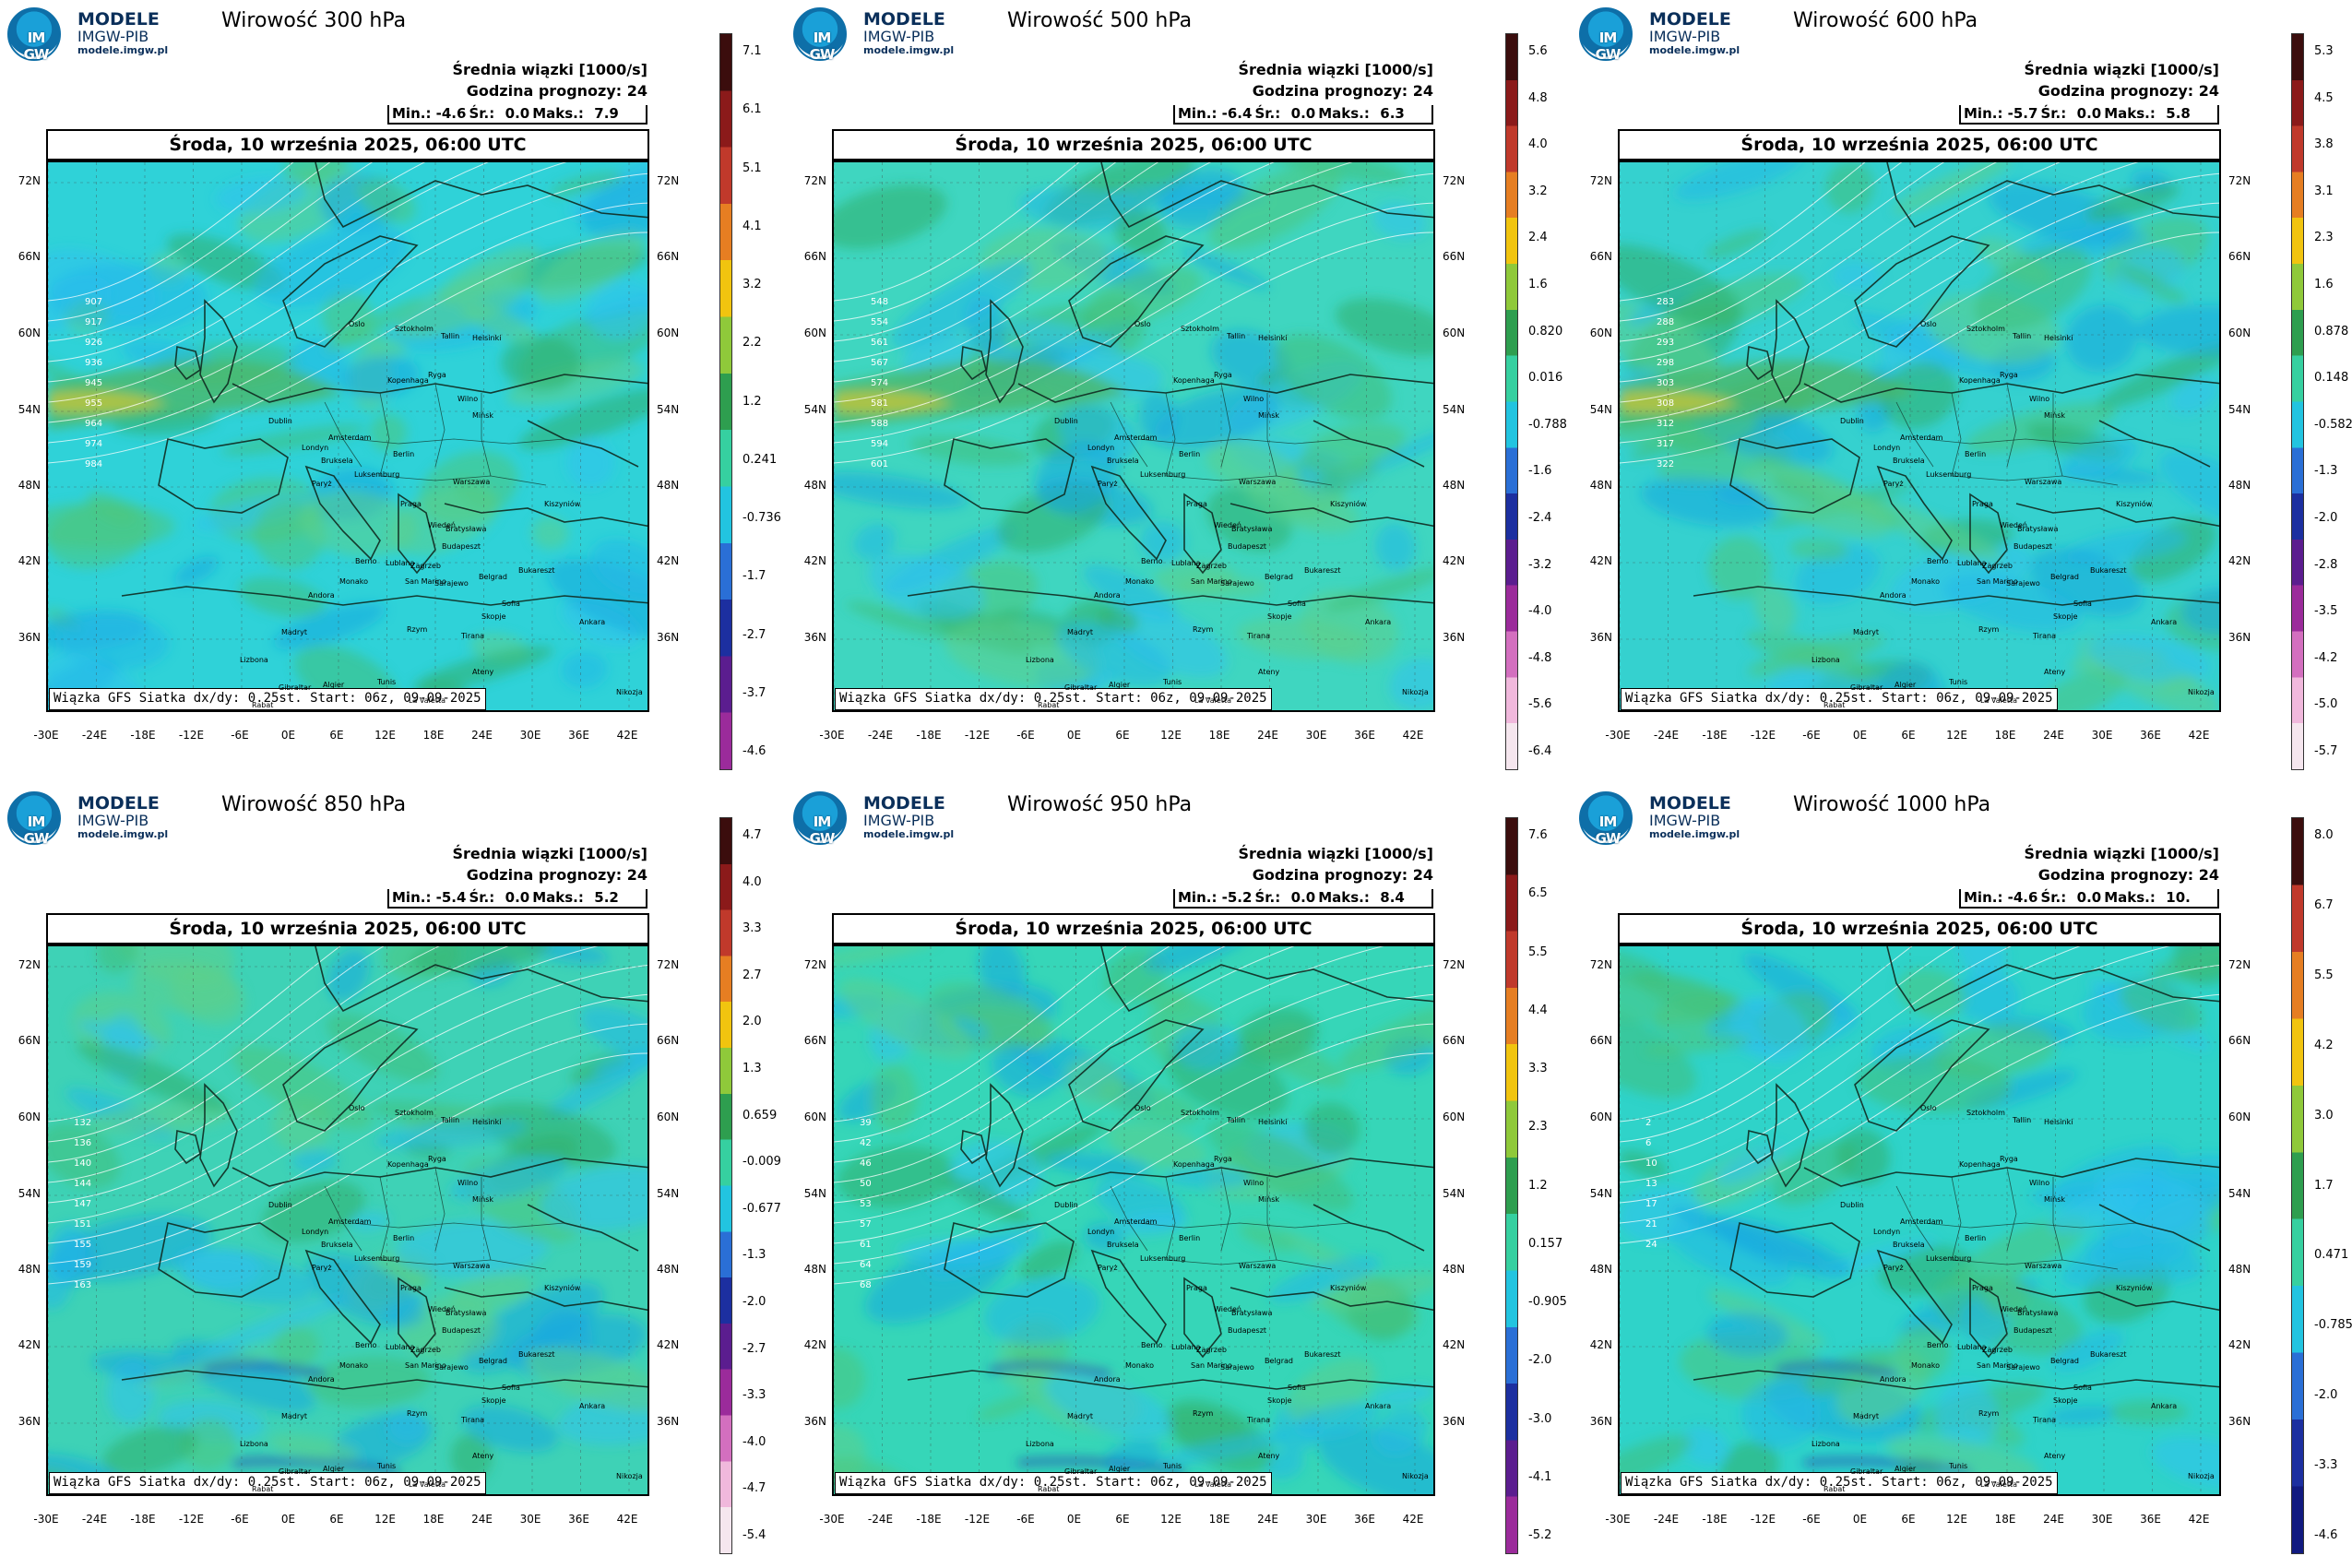  What do you see at coordinates (754, 576) in the screenshot?
I see `colorbar-tick: -1.7` at bounding box center [754, 576].